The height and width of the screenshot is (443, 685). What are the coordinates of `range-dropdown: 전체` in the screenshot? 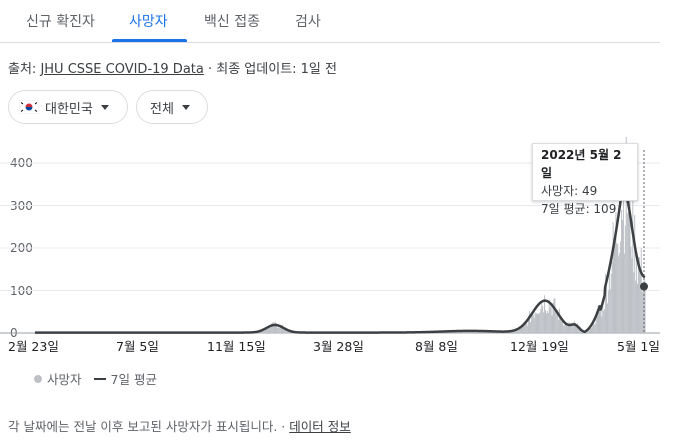 It's located at (172, 107).